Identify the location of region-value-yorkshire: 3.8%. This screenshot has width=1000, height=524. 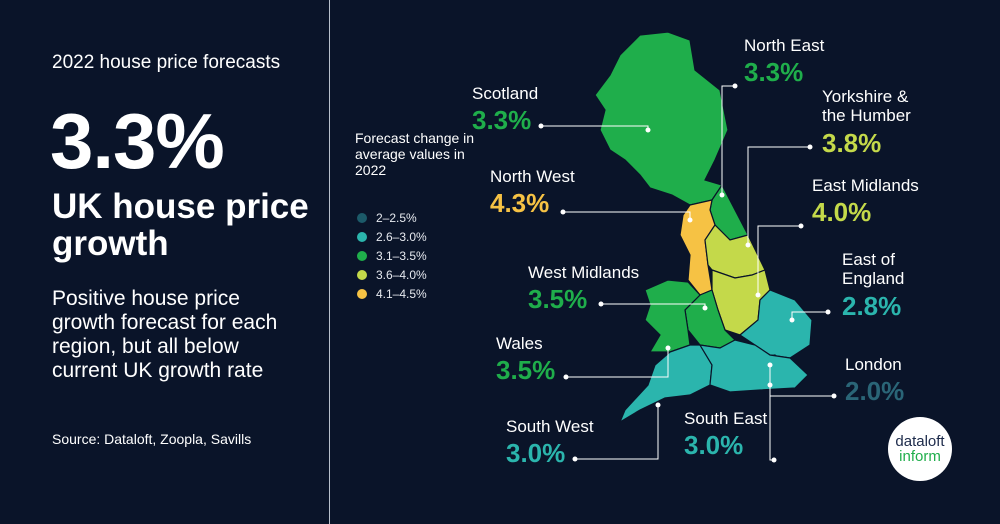
(852, 143).